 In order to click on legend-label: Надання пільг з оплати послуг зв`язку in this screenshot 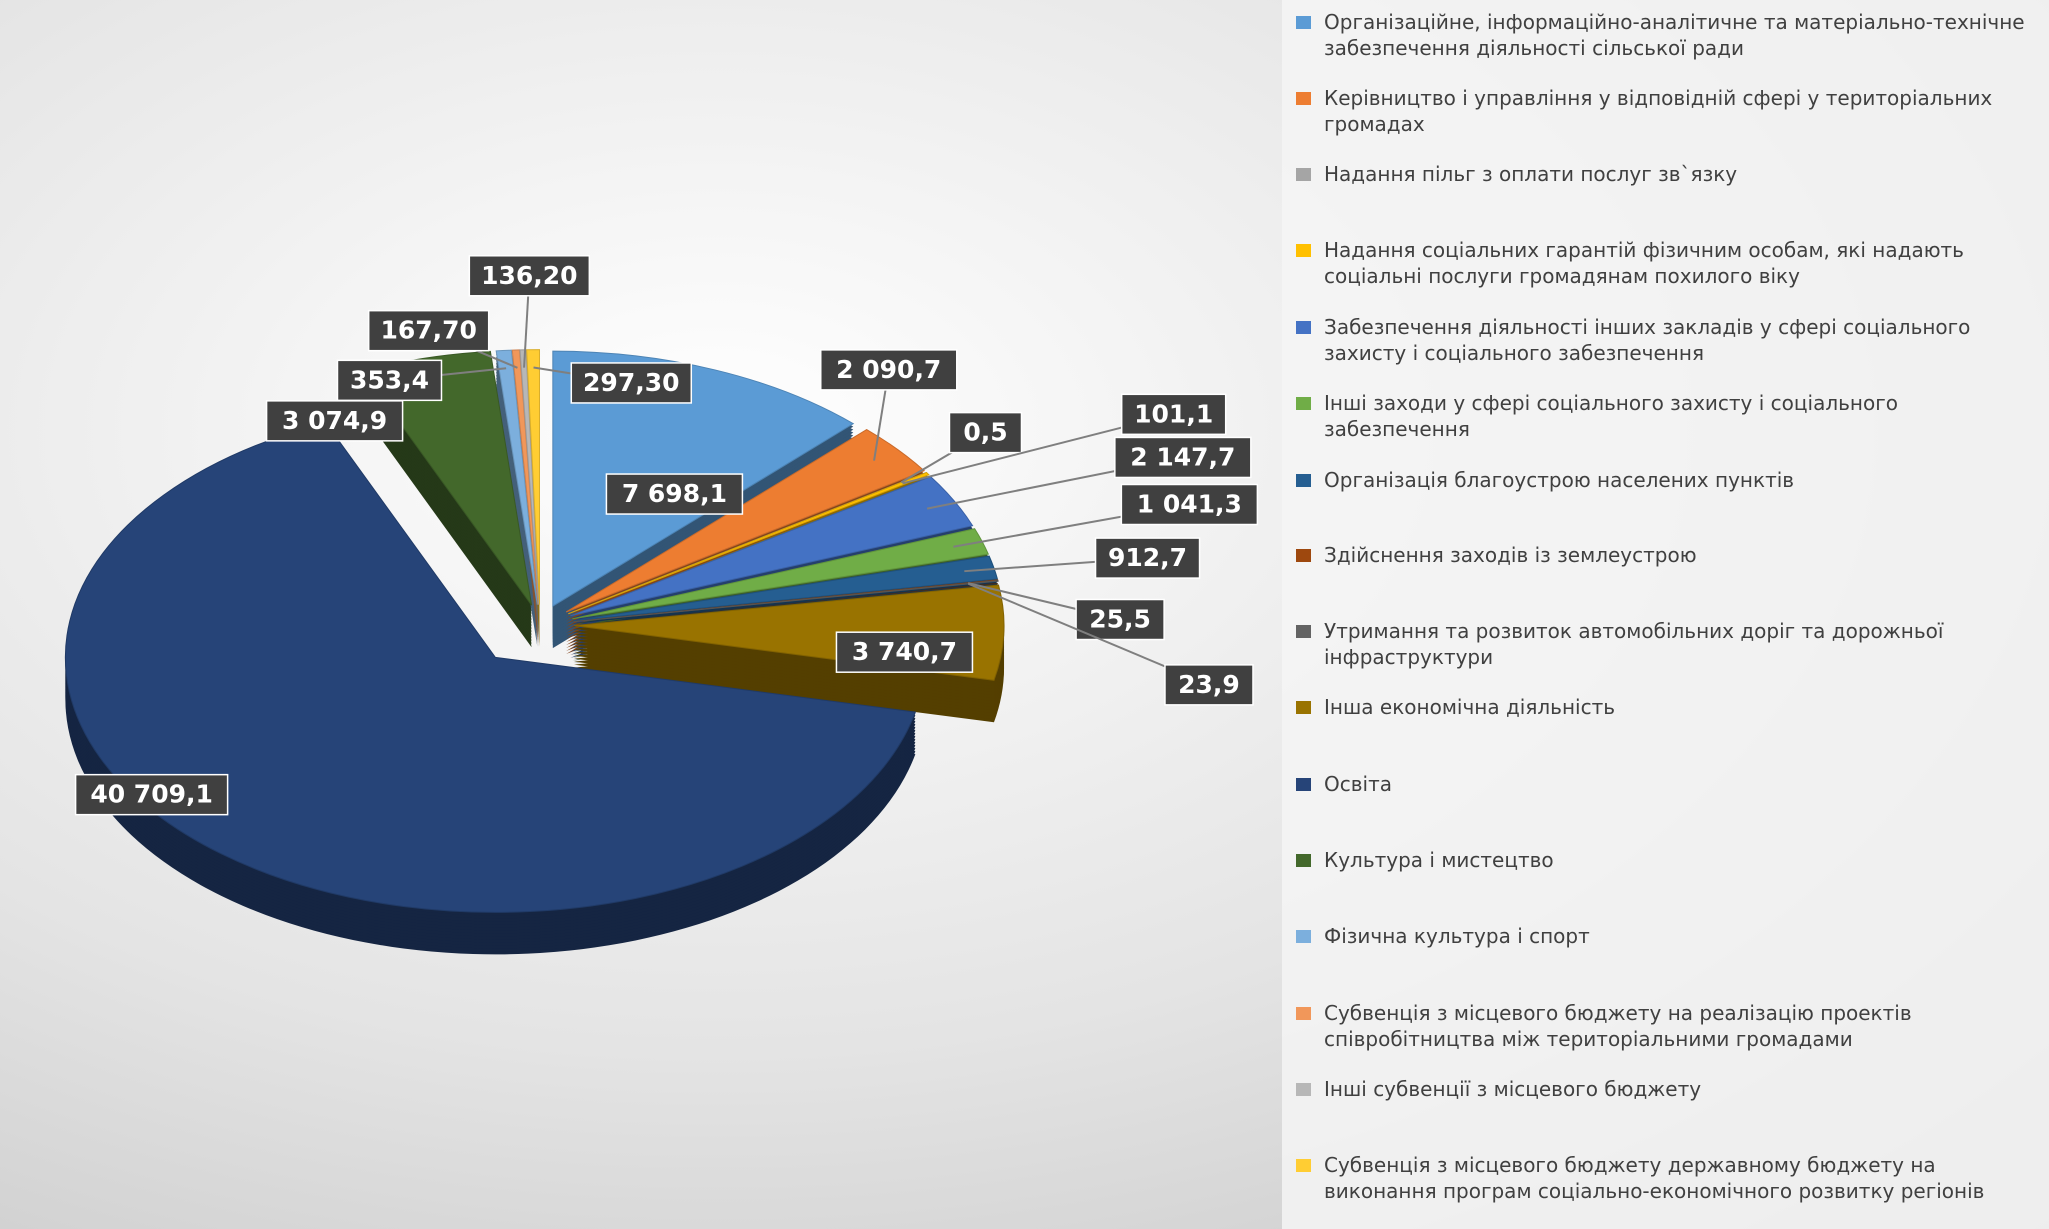, I will do `click(1531, 173)`.